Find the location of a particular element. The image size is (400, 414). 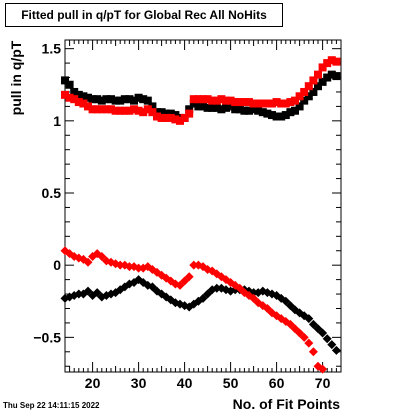

y-tick-label: −0.5 is located at coordinates (47, 337).